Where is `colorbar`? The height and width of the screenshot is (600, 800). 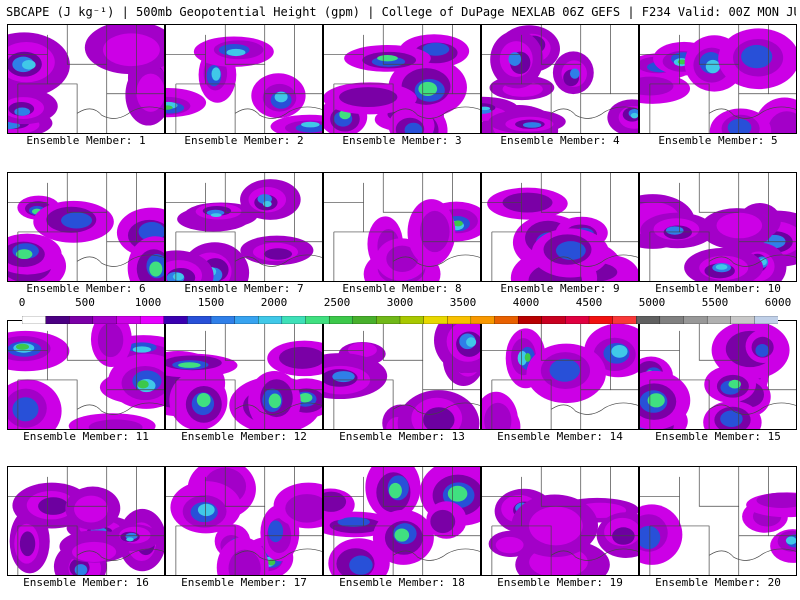
colorbar is located at coordinates (400, 317).